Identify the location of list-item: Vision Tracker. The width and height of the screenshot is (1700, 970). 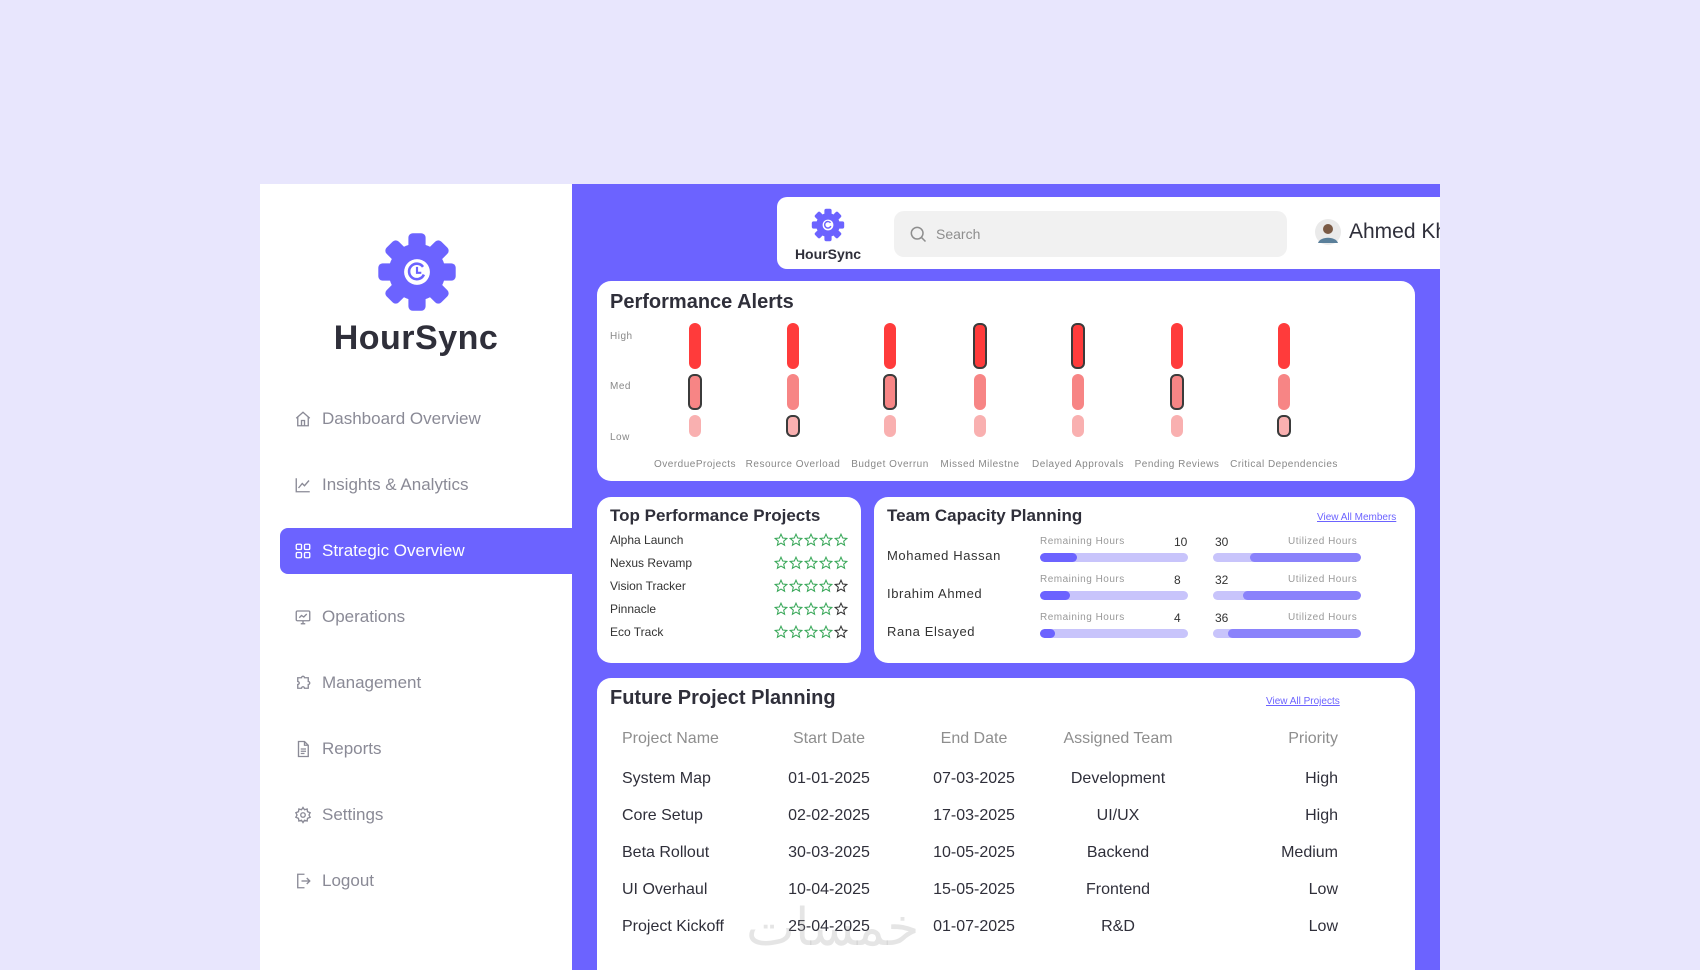
(729, 586).